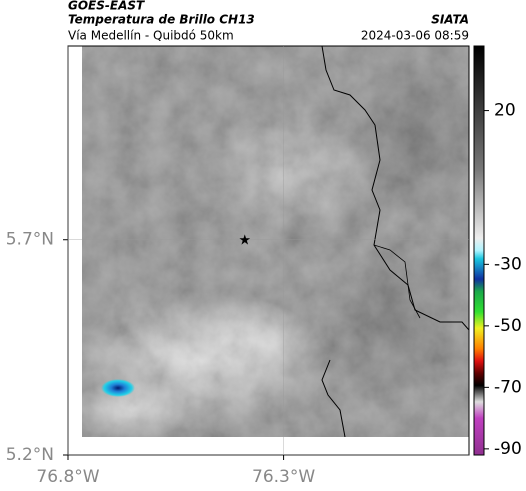  What do you see at coordinates (161, 20) in the screenshot?
I see `product: Temperatura de Brillo CH13` at bounding box center [161, 20].